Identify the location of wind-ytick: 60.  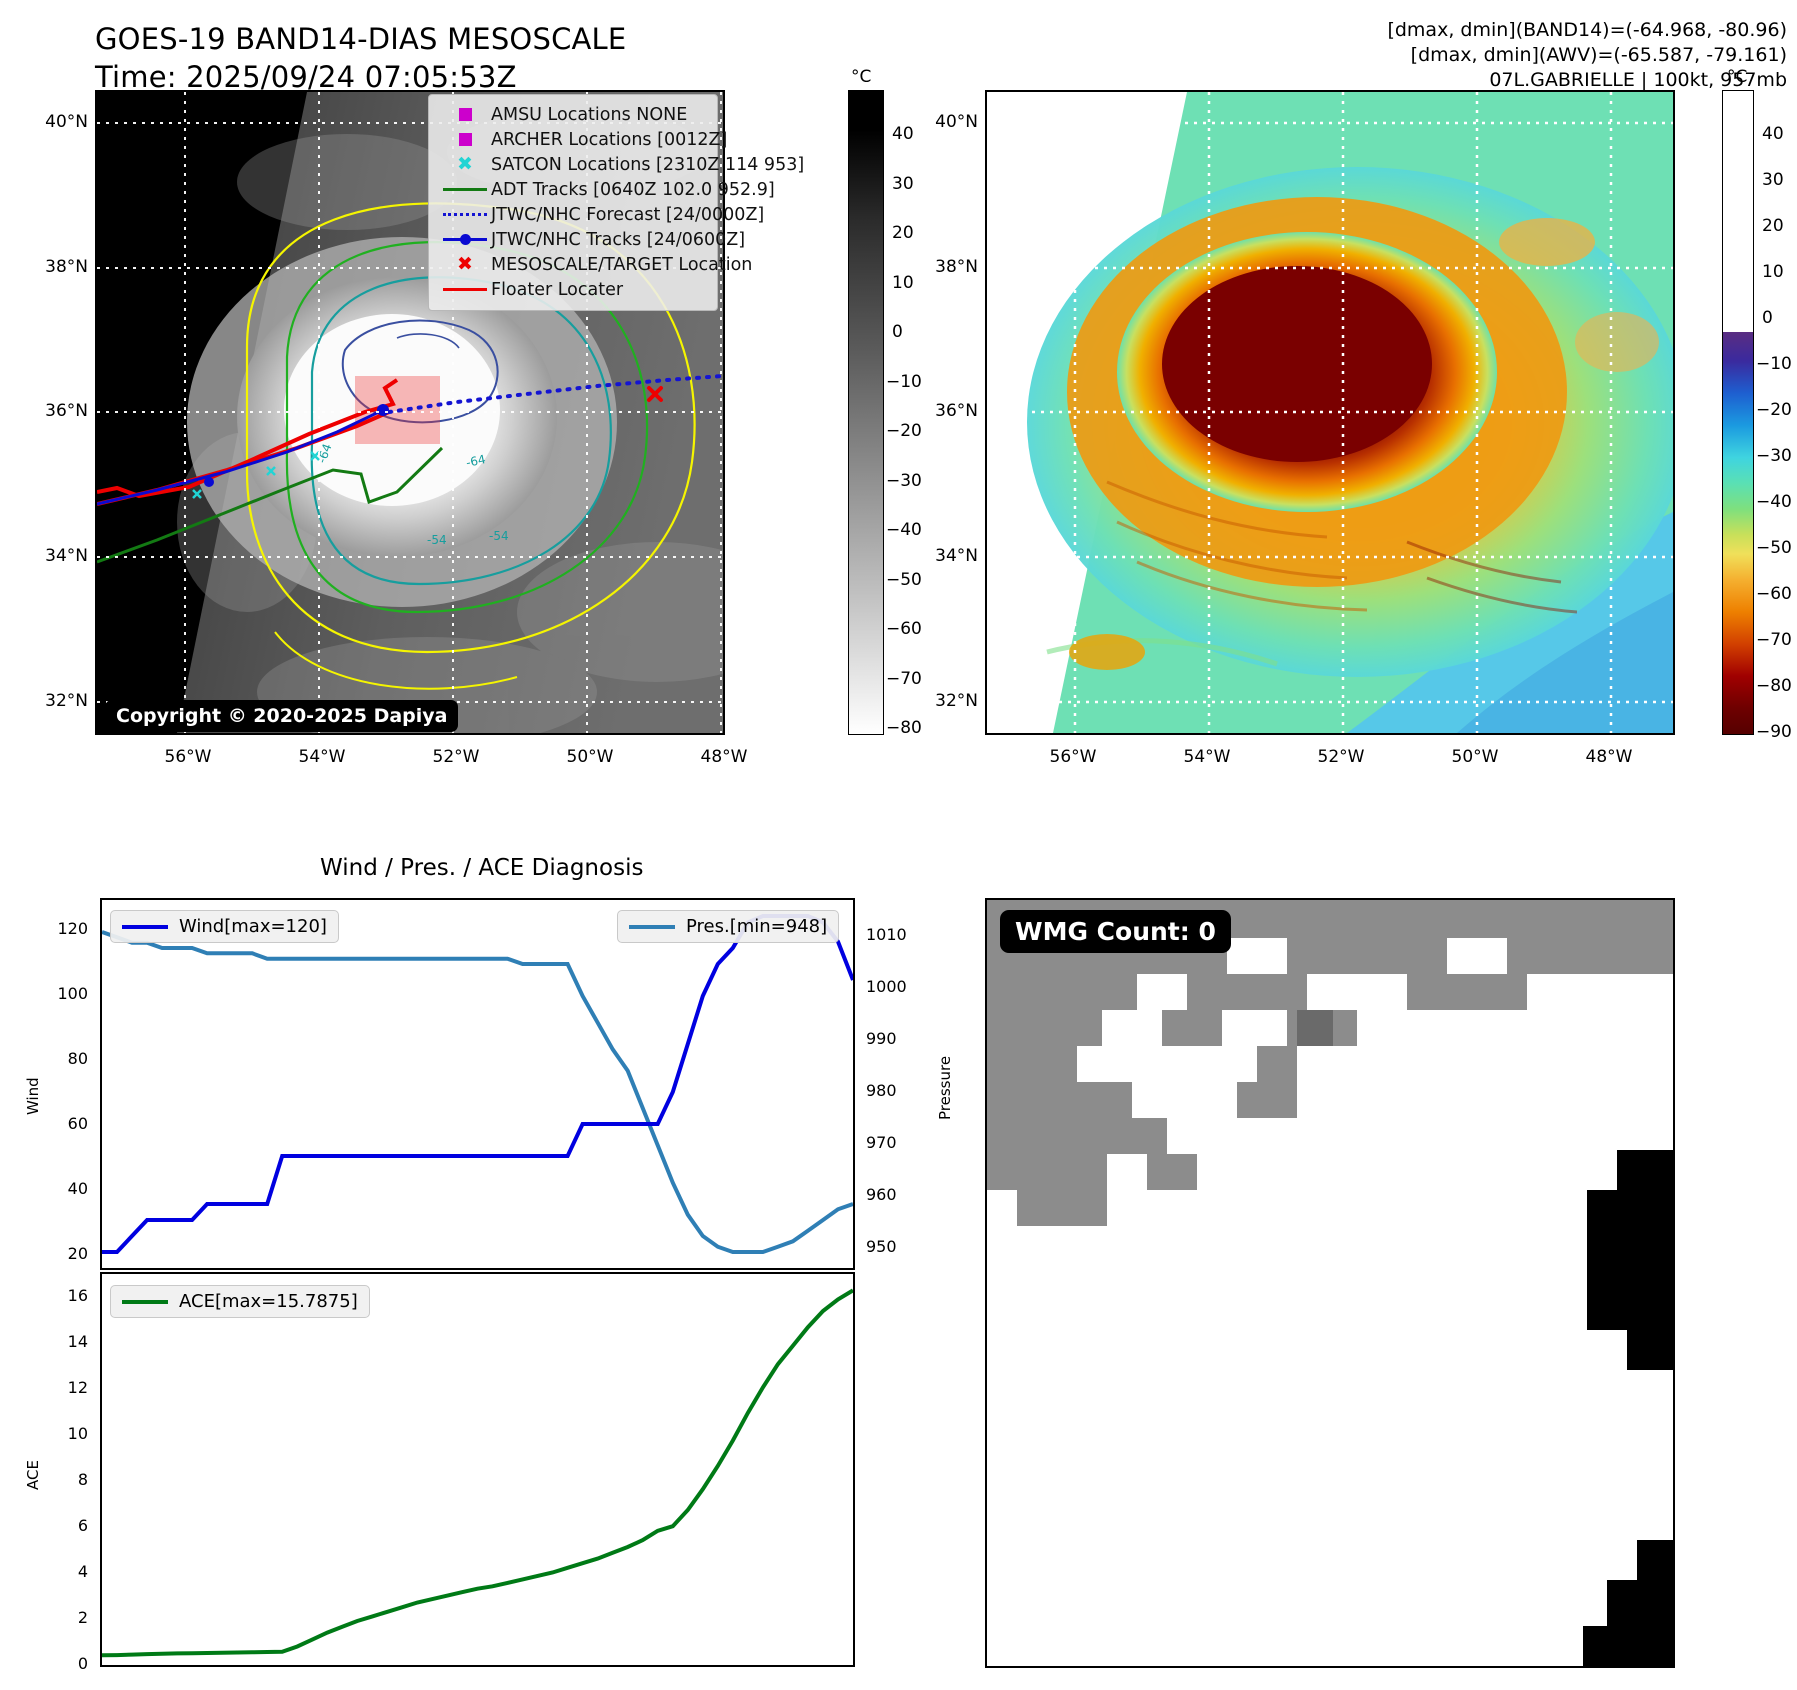
(77, 1123).